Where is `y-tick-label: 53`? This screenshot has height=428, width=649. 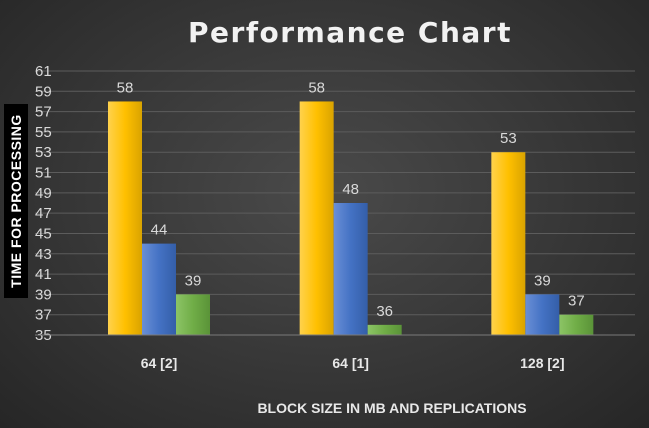
y-tick-label: 53 is located at coordinates (43, 152).